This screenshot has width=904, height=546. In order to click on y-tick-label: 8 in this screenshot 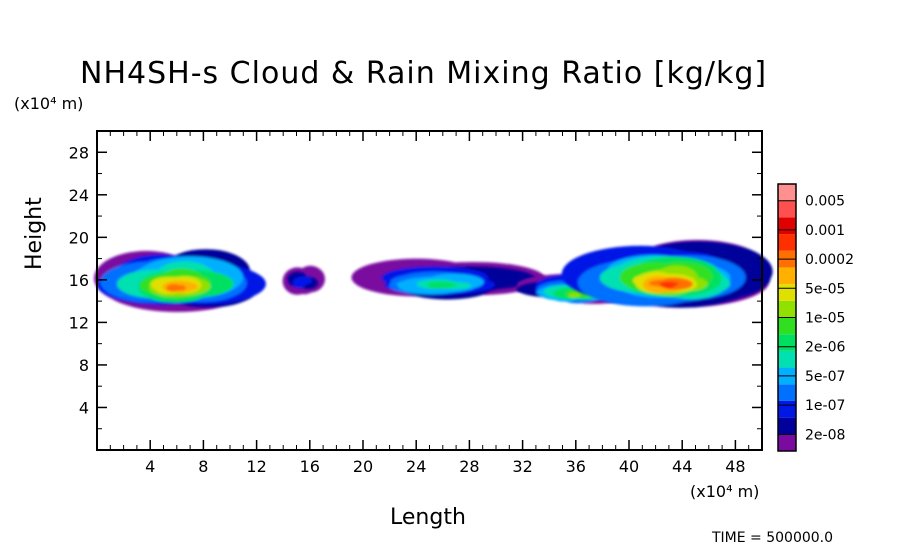, I will do `click(84, 365)`.